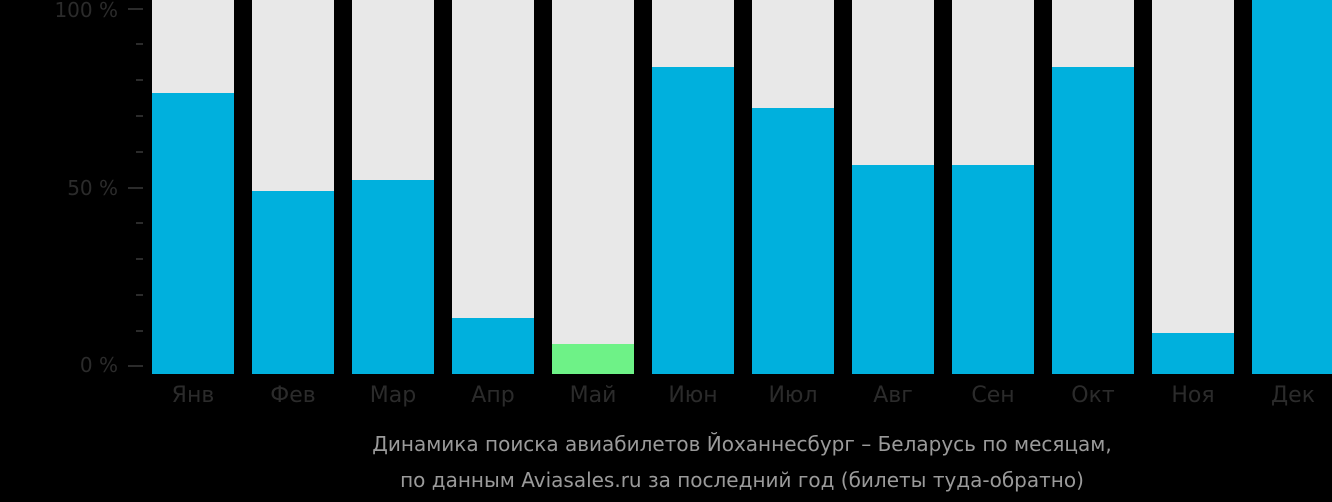 This screenshot has width=1332, height=502. Describe the element at coordinates (98, 365) in the screenshot. I see `y-axis-label-0: 0 %` at that location.